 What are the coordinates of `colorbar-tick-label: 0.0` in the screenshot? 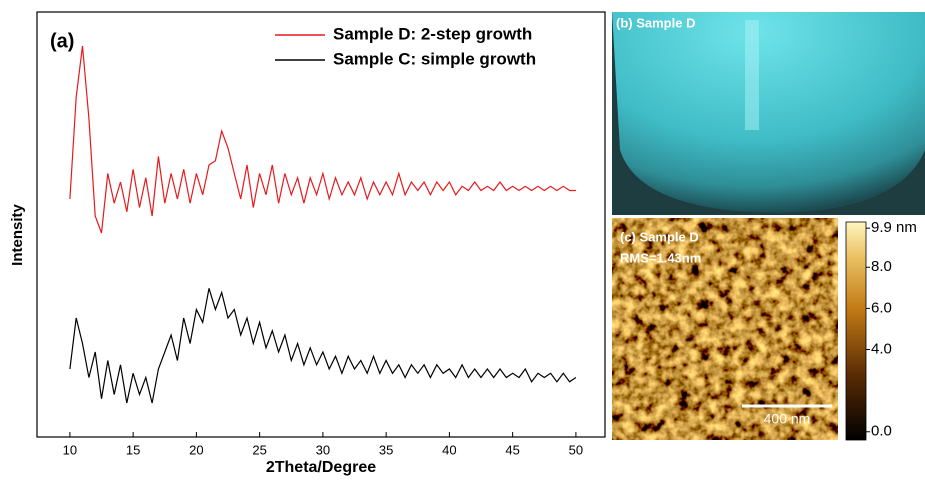 It's located at (881, 431).